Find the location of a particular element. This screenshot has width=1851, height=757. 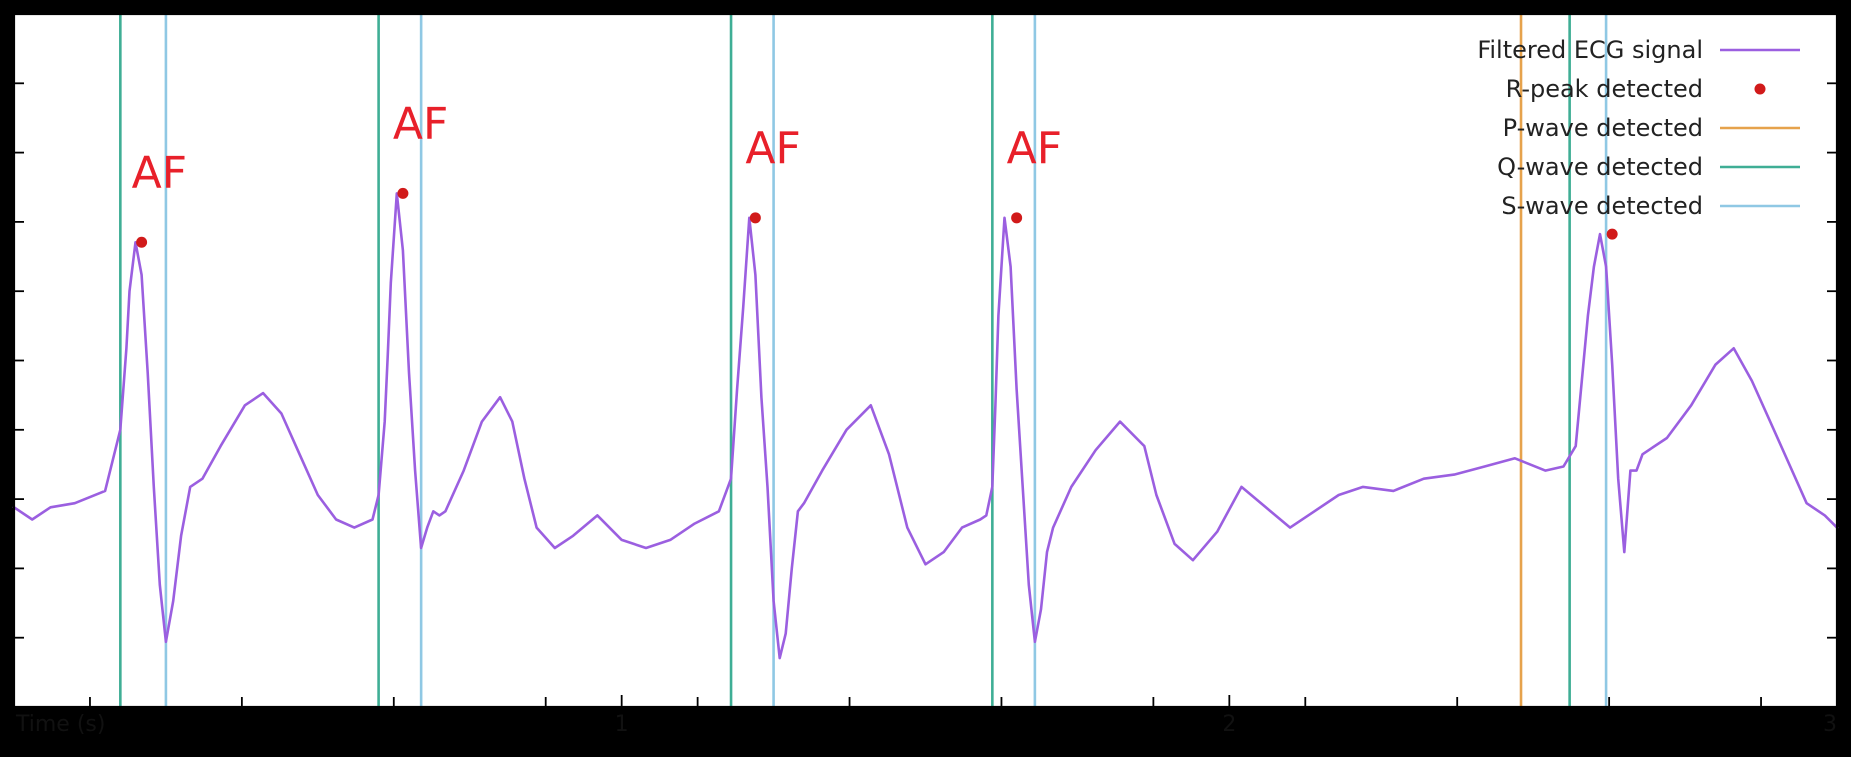

legend-label-4: Q-wave detected is located at coordinates (1600, 167).